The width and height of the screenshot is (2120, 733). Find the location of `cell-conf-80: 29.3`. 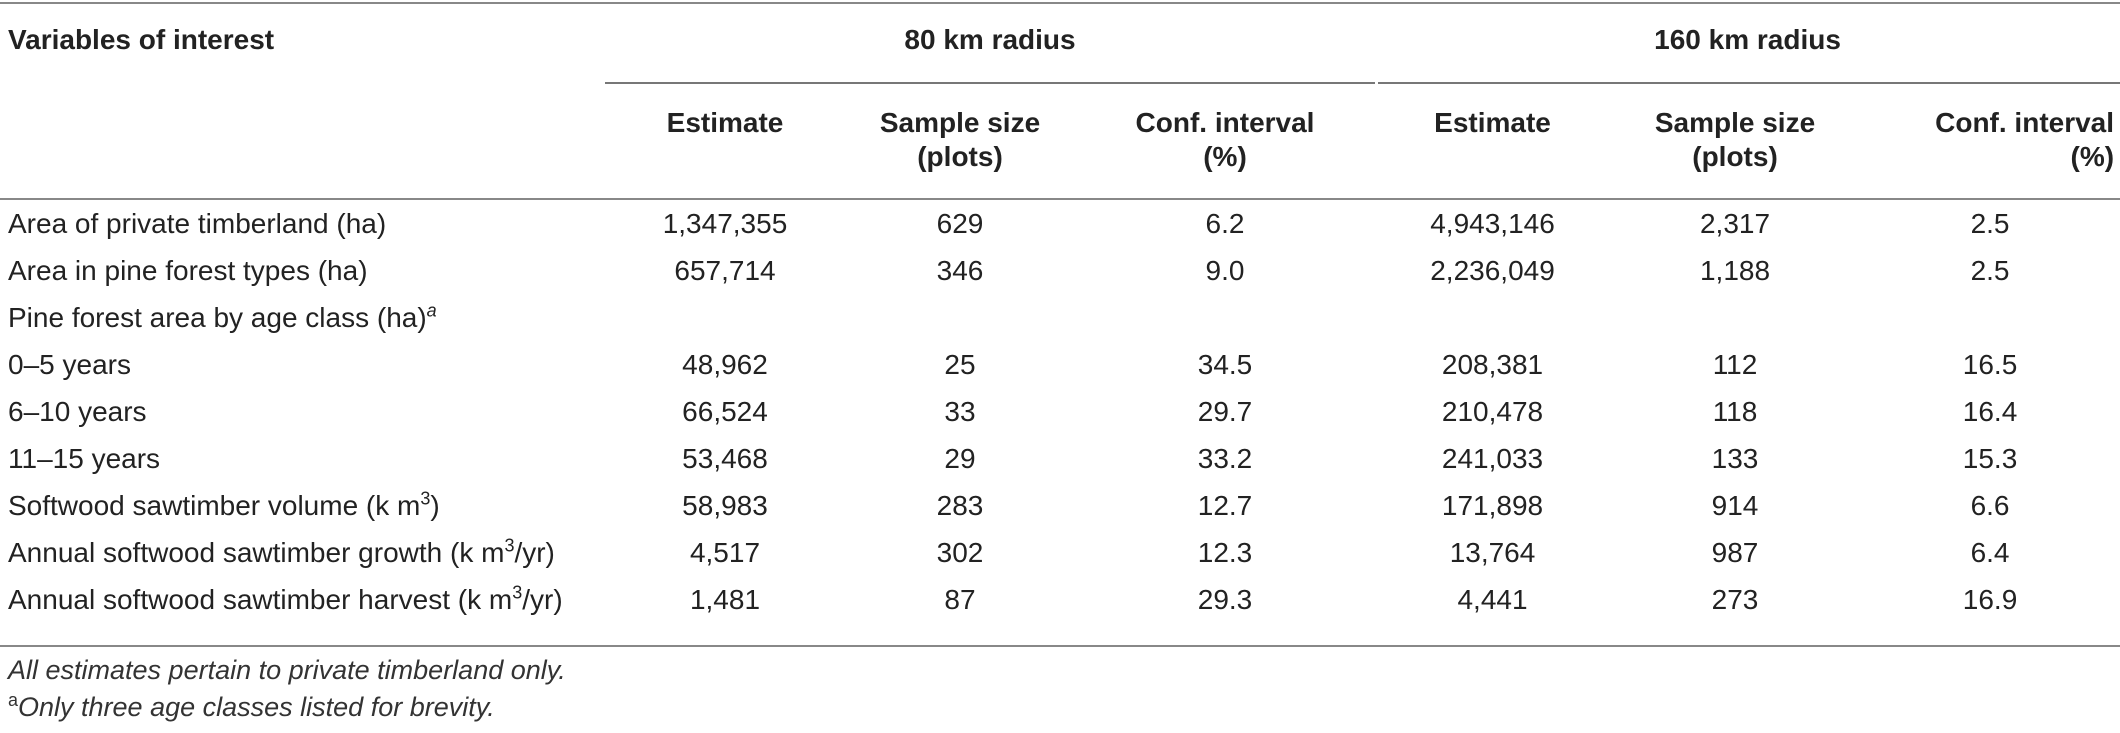

cell-conf-80: 29.3 is located at coordinates (1225, 599).